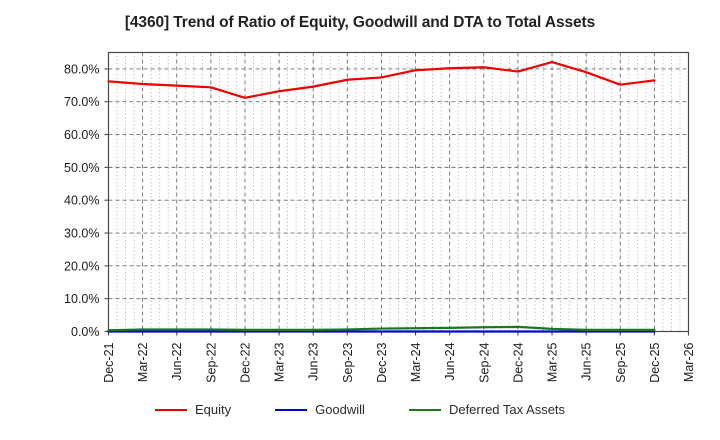 This screenshot has height=440, width=720. I want to click on y-tick-label: 20.0%, so click(81, 266).